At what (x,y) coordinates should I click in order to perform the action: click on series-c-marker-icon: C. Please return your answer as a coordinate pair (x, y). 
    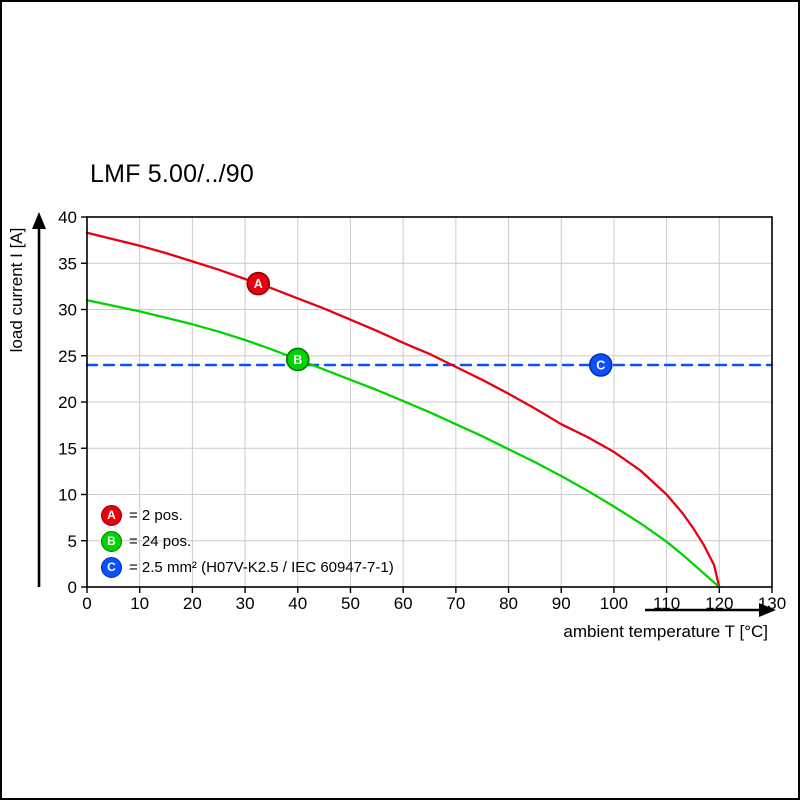
    Looking at the image, I should click on (111, 567).